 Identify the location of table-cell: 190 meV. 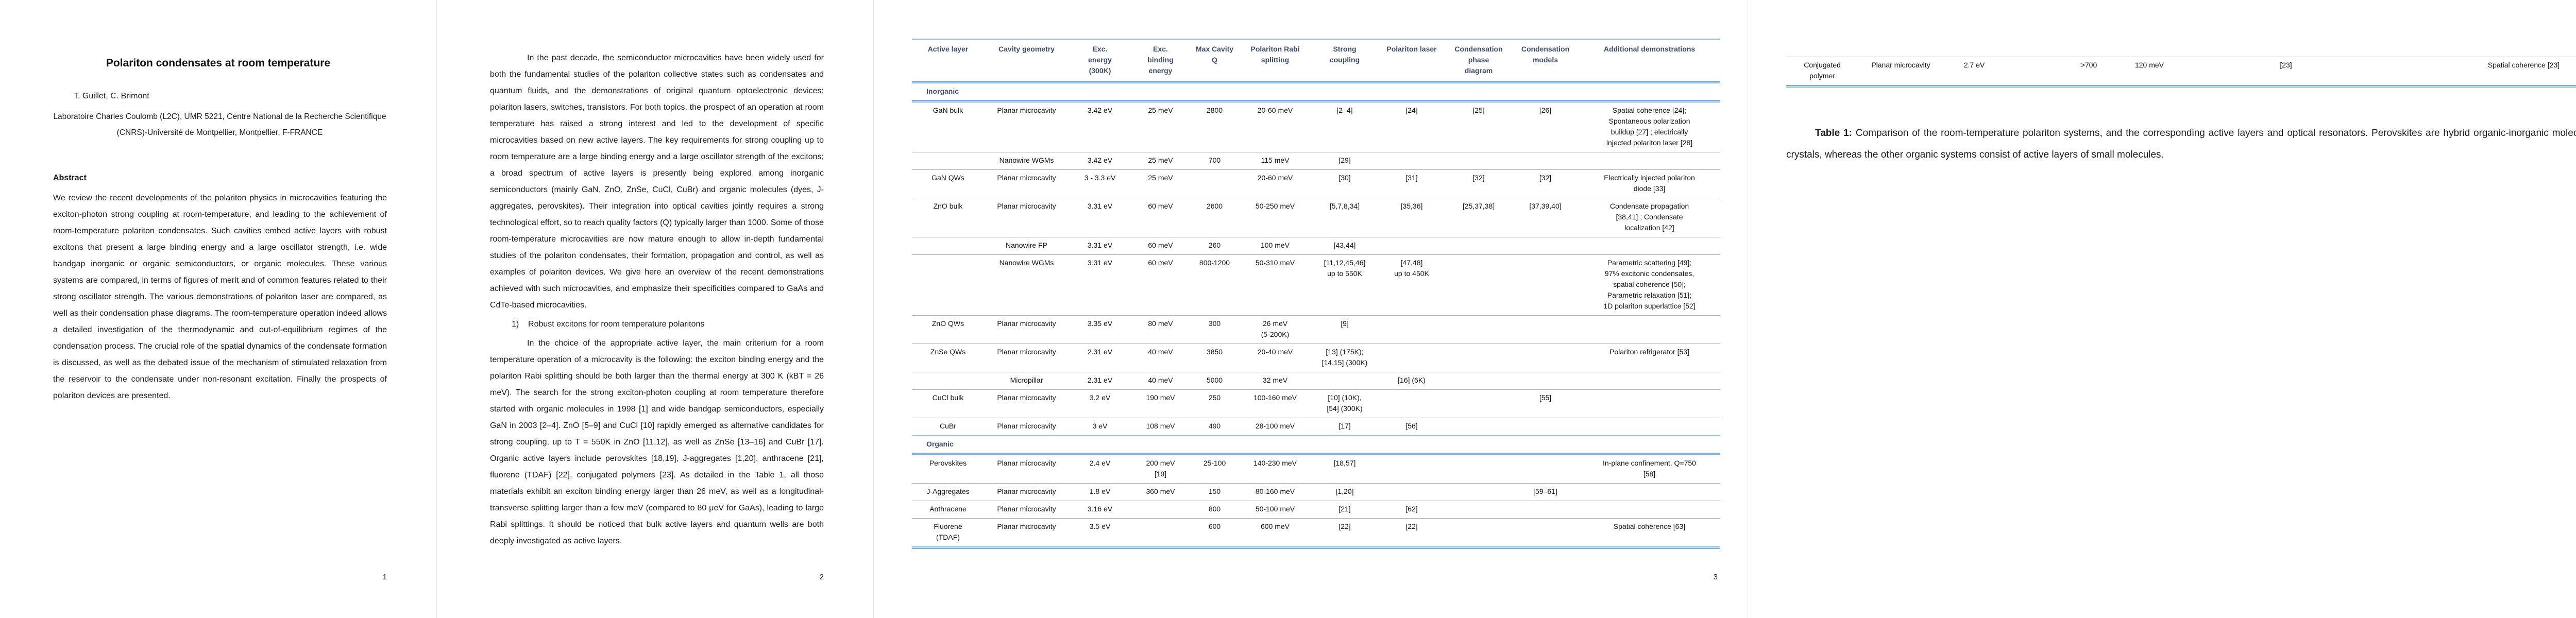
(1160, 404).